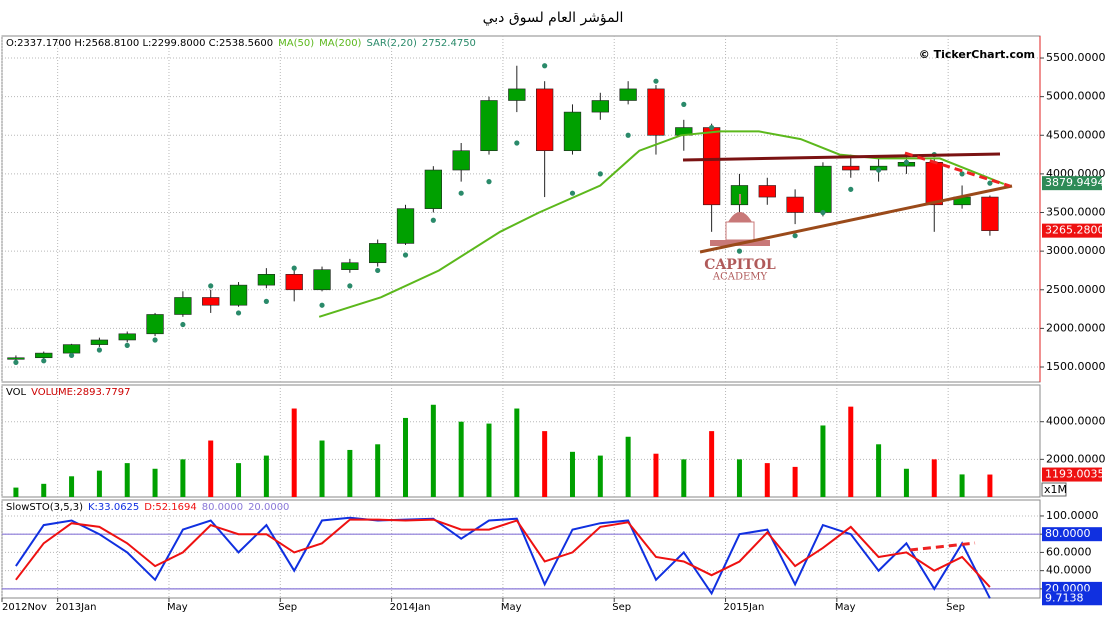  What do you see at coordinates (1064, 597) in the screenshot?
I see `value-marker-label: 9.7138` at bounding box center [1064, 597].